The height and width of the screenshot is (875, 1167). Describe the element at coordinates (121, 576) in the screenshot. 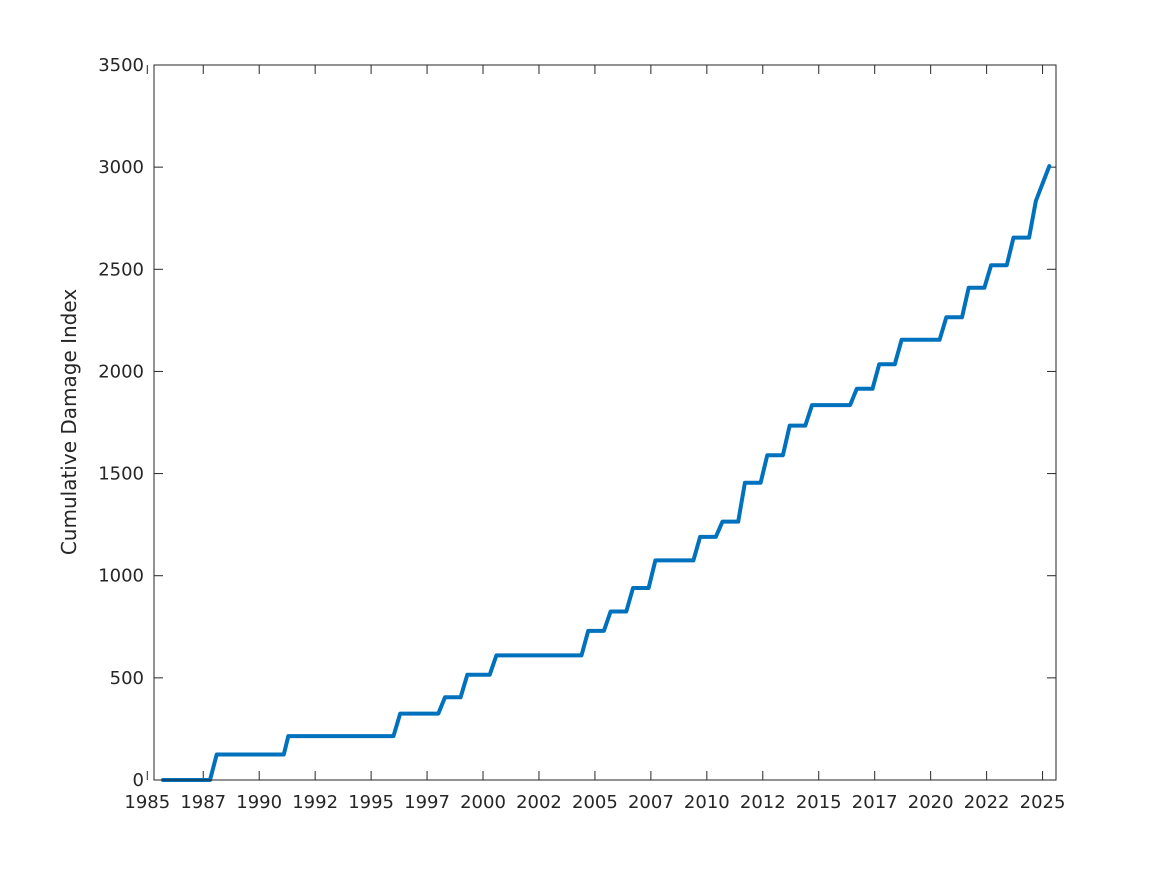

I see `y-tick-label: 1000` at that location.